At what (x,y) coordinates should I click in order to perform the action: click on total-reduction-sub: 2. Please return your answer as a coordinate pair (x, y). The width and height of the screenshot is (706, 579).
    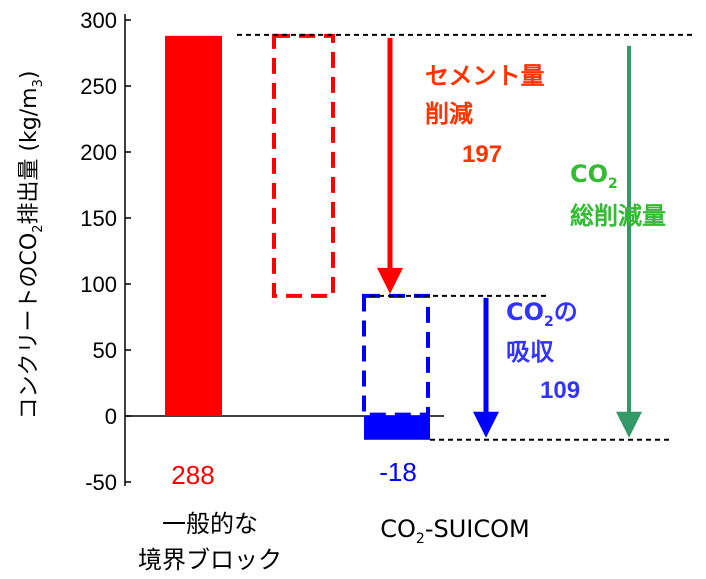
    Looking at the image, I should click on (613, 184).